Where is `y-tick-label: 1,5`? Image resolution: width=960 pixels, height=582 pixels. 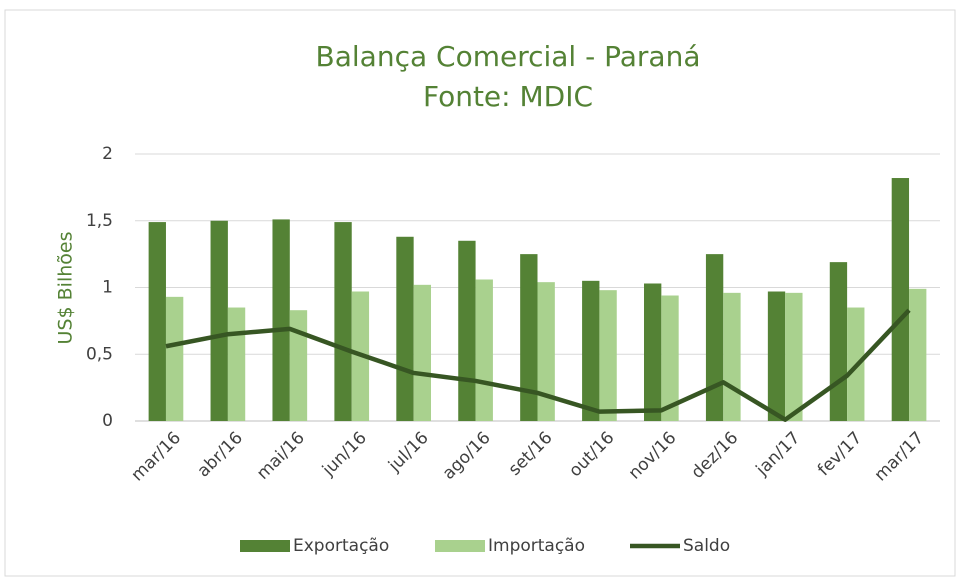
y-tick-label: 1,5 is located at coordinates (99, 221).